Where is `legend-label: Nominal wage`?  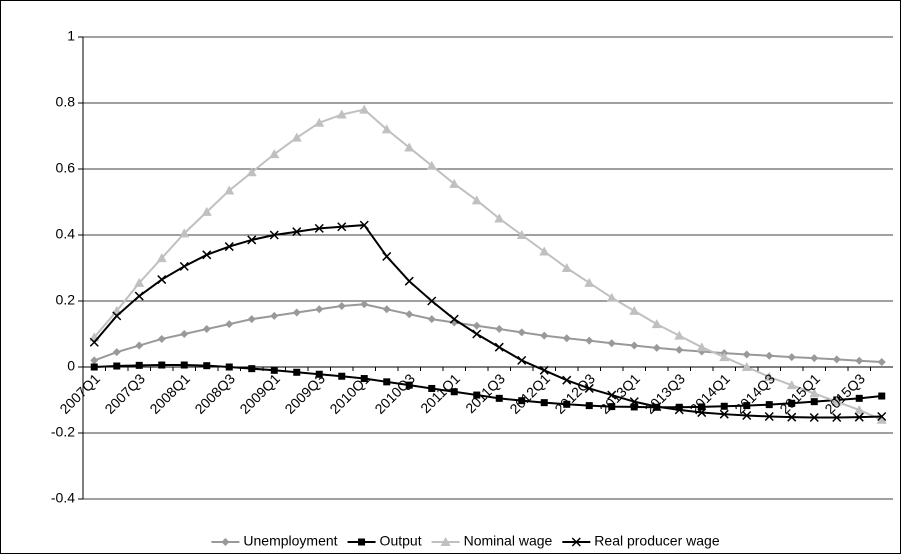
legend-label: Nominal wage is located at coordinates (508, 541).